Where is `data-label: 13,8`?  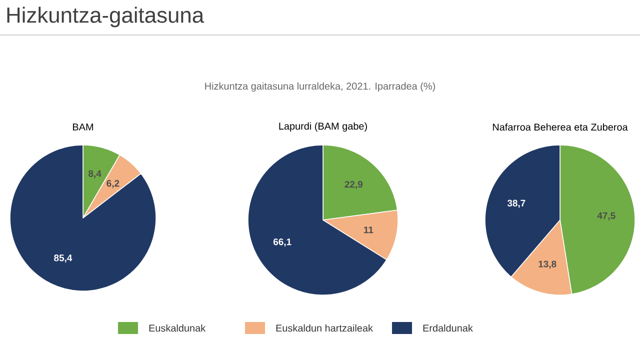
data-label: 13,8 is located at coordinates (547, 264).